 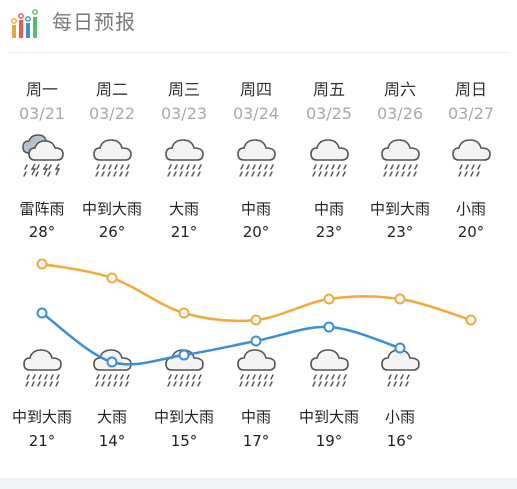 I want to click on day-name: 周五, so click(x=328, y=89).